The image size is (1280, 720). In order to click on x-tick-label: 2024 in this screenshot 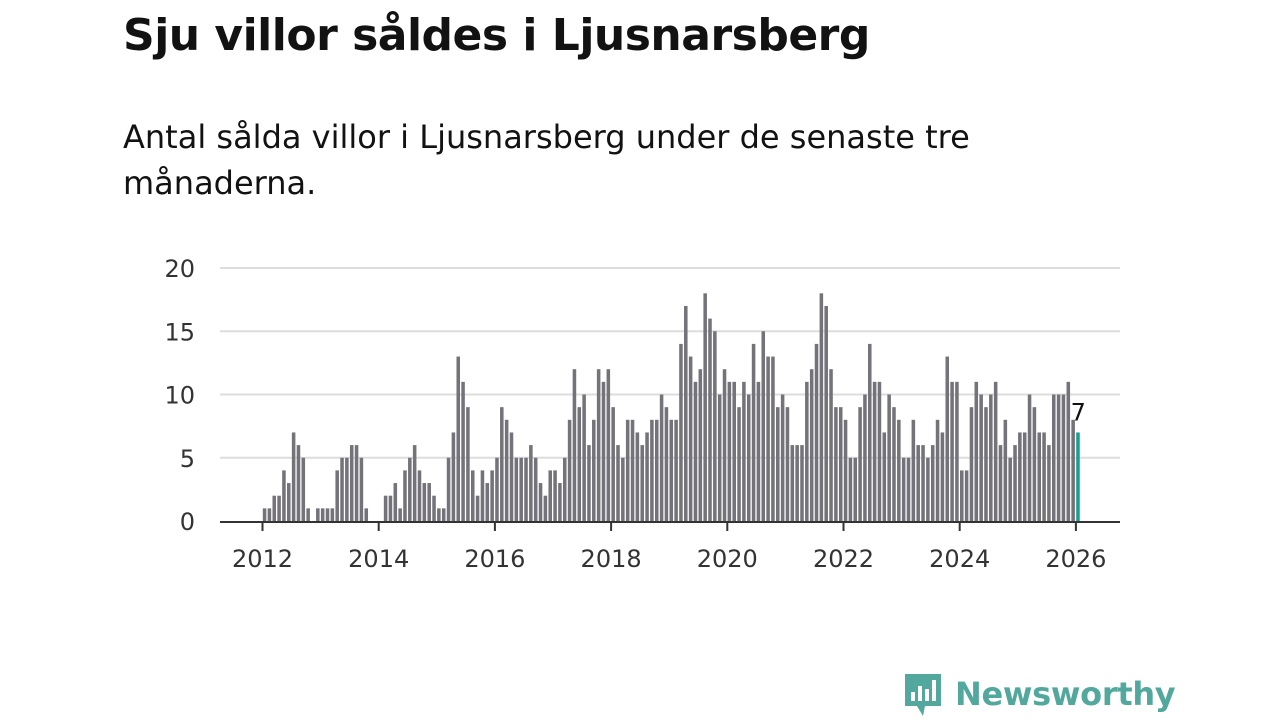, I will do `click(959, 559)`.